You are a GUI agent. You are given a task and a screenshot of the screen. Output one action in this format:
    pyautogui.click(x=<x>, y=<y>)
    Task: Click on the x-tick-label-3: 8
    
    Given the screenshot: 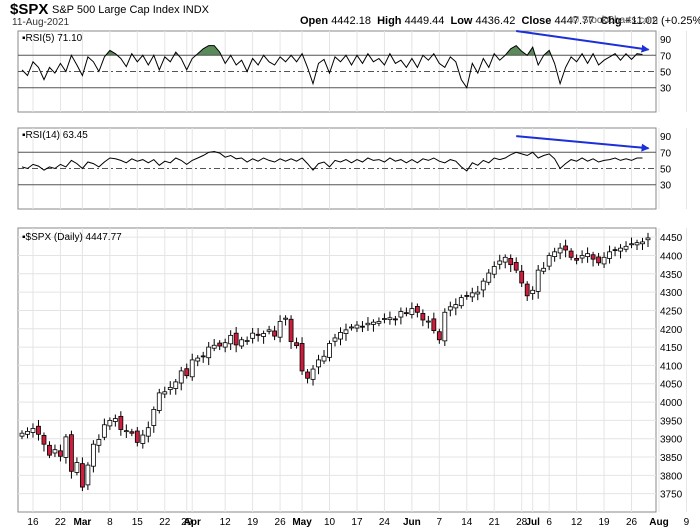 What is the action you would take?
    pyautogui.click(x=110, y=522)
    